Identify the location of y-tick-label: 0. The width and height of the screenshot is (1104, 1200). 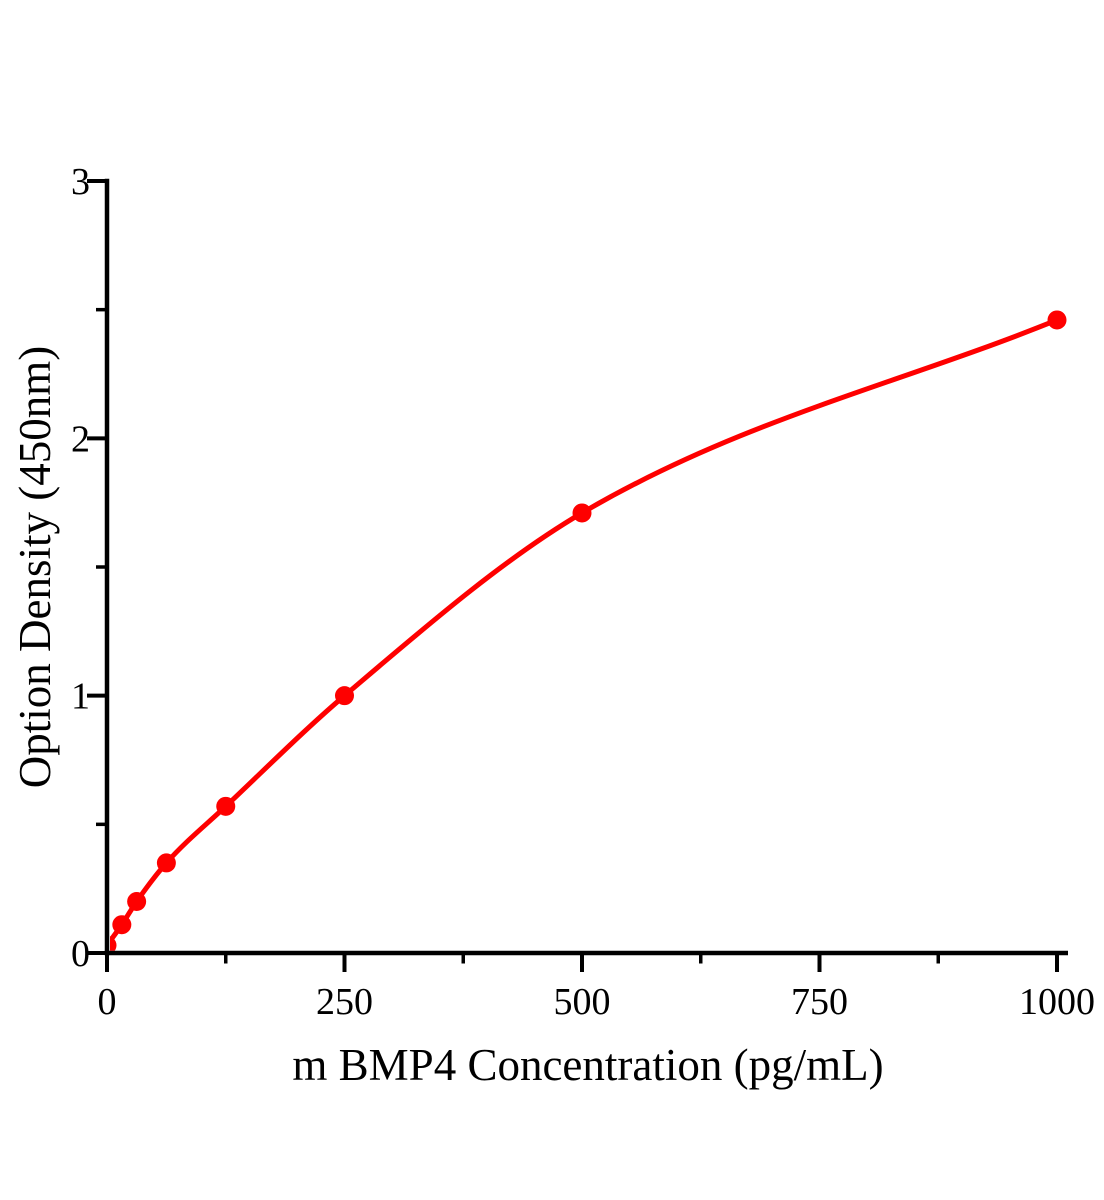
(80, 954).